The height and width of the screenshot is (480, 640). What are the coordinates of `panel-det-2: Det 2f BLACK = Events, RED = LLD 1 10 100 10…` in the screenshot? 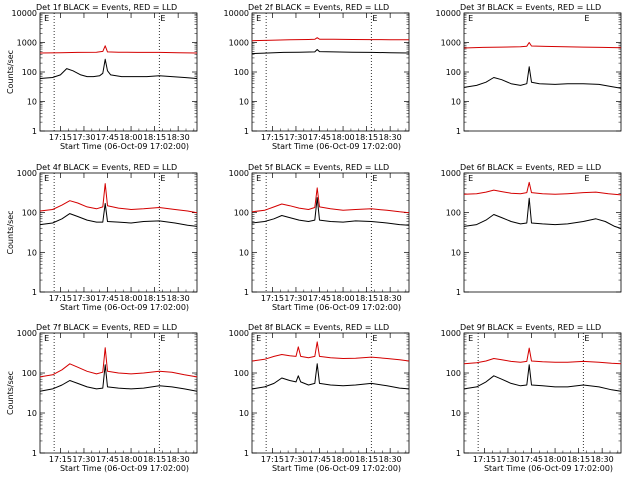 It's located at (317, 77).